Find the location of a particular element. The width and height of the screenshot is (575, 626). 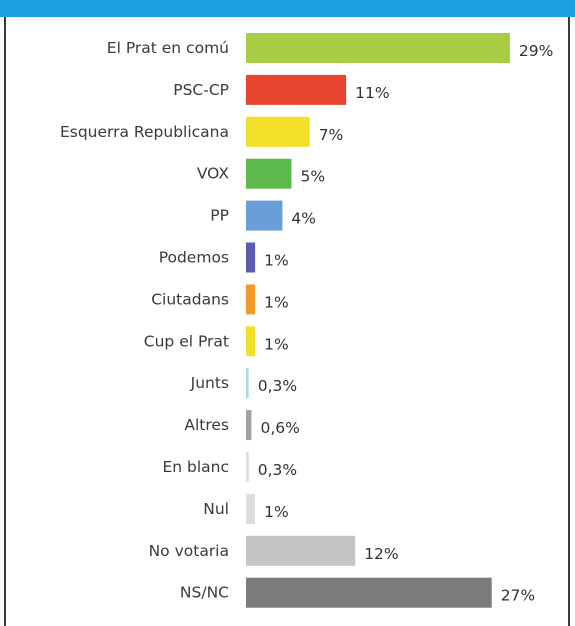

category-label: El Prat en comú is located at coordinates (168, 48).